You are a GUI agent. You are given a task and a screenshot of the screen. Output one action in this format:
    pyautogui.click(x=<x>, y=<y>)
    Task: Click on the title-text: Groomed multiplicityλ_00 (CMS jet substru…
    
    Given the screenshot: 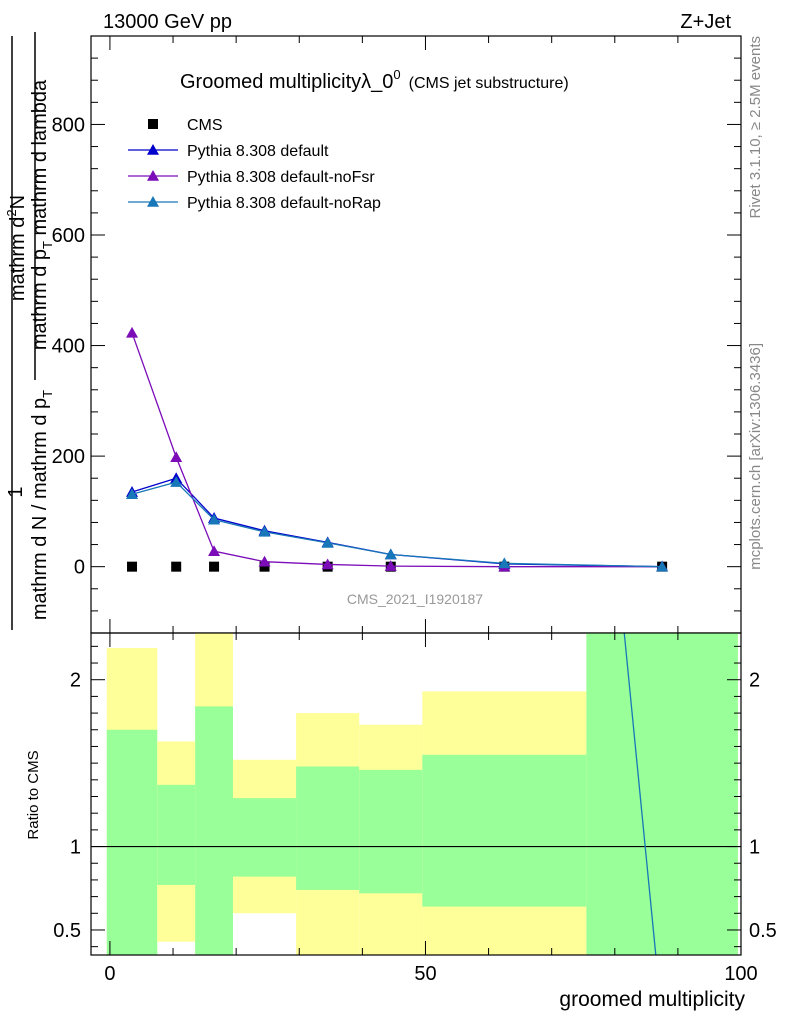 What is the action you would take?
    pyautogui.click(x=374, y=80)
    